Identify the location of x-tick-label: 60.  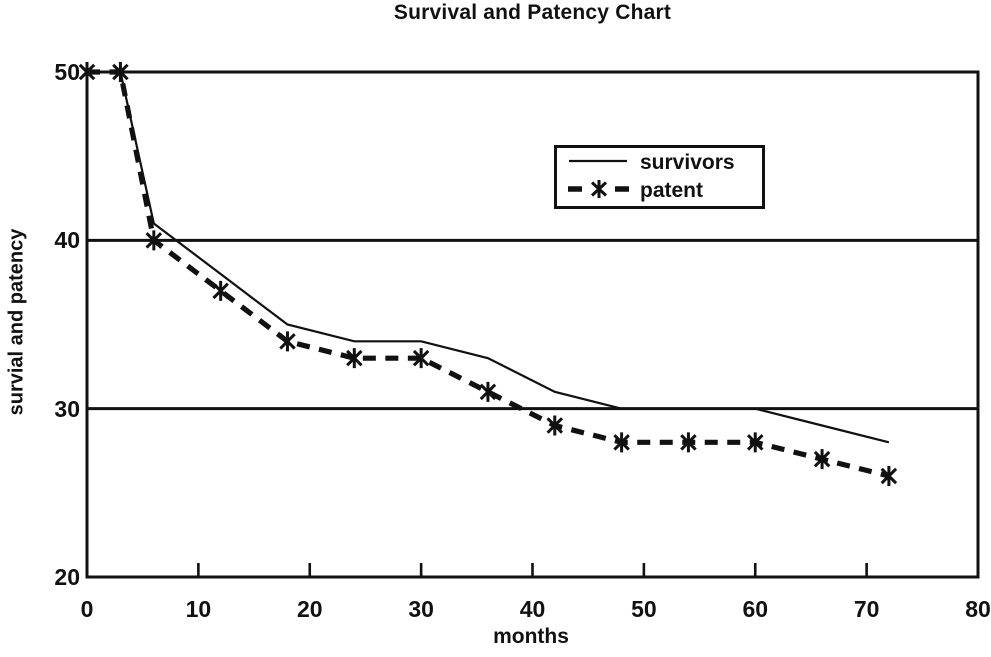
(755, 609).